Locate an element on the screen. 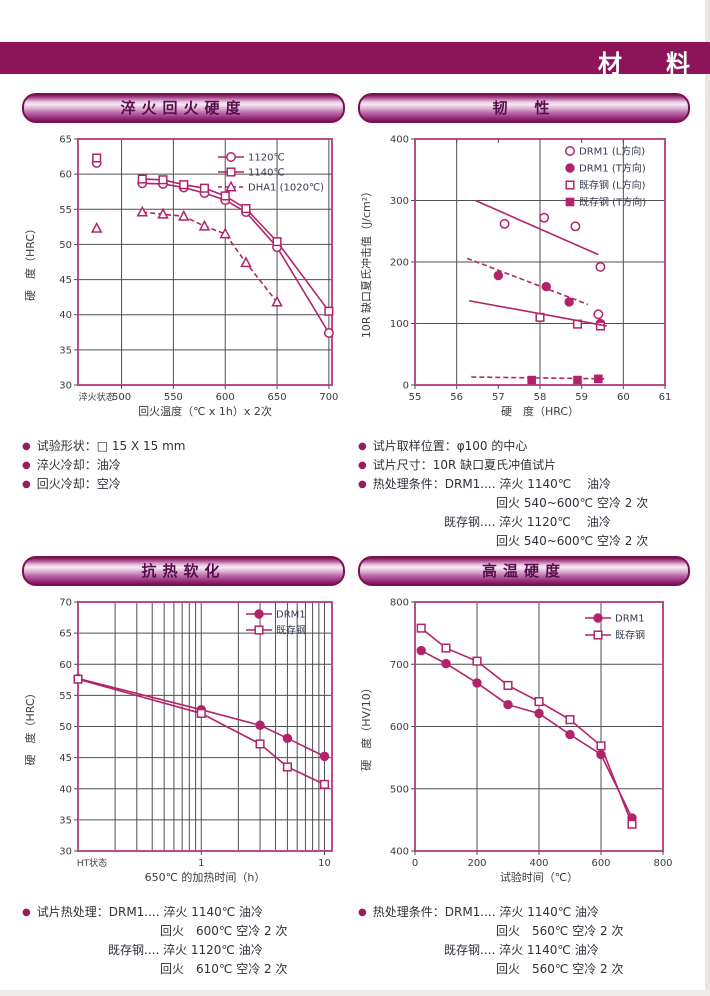 Image resolution: width=710 pixels, height=996 pixels. note-text: 回火 600℃ 空冷 2 次 is located at coordinates (224, 931).